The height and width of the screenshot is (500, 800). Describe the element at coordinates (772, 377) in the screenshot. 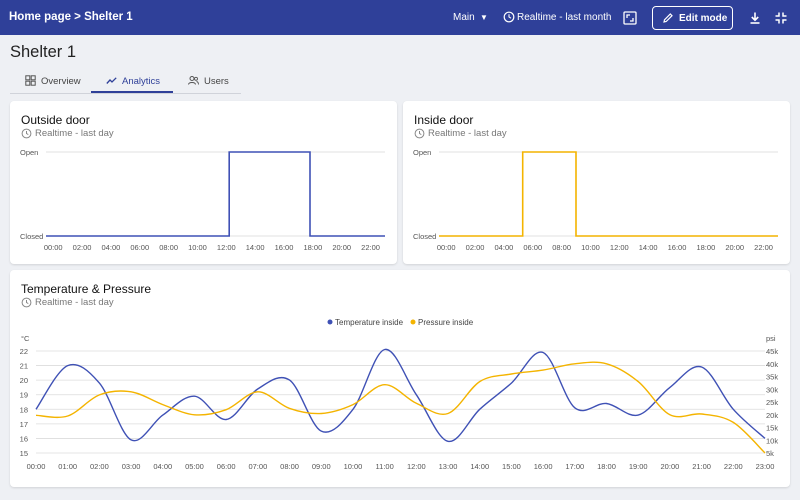

I see `y-right-tick-label: 35k` at that location.